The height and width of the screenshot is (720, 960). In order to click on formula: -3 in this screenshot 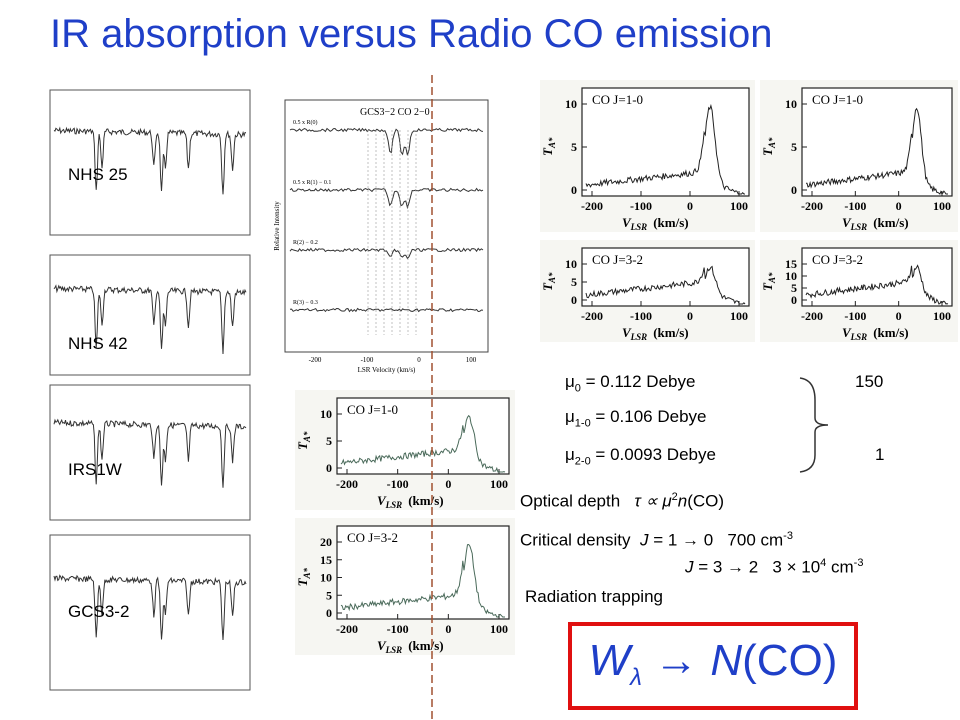, I will do `click(788, 536)`.